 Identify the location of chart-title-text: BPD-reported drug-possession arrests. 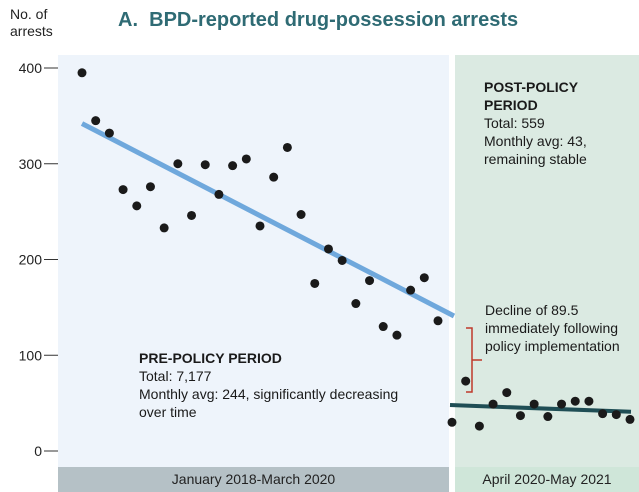
(334, 20).